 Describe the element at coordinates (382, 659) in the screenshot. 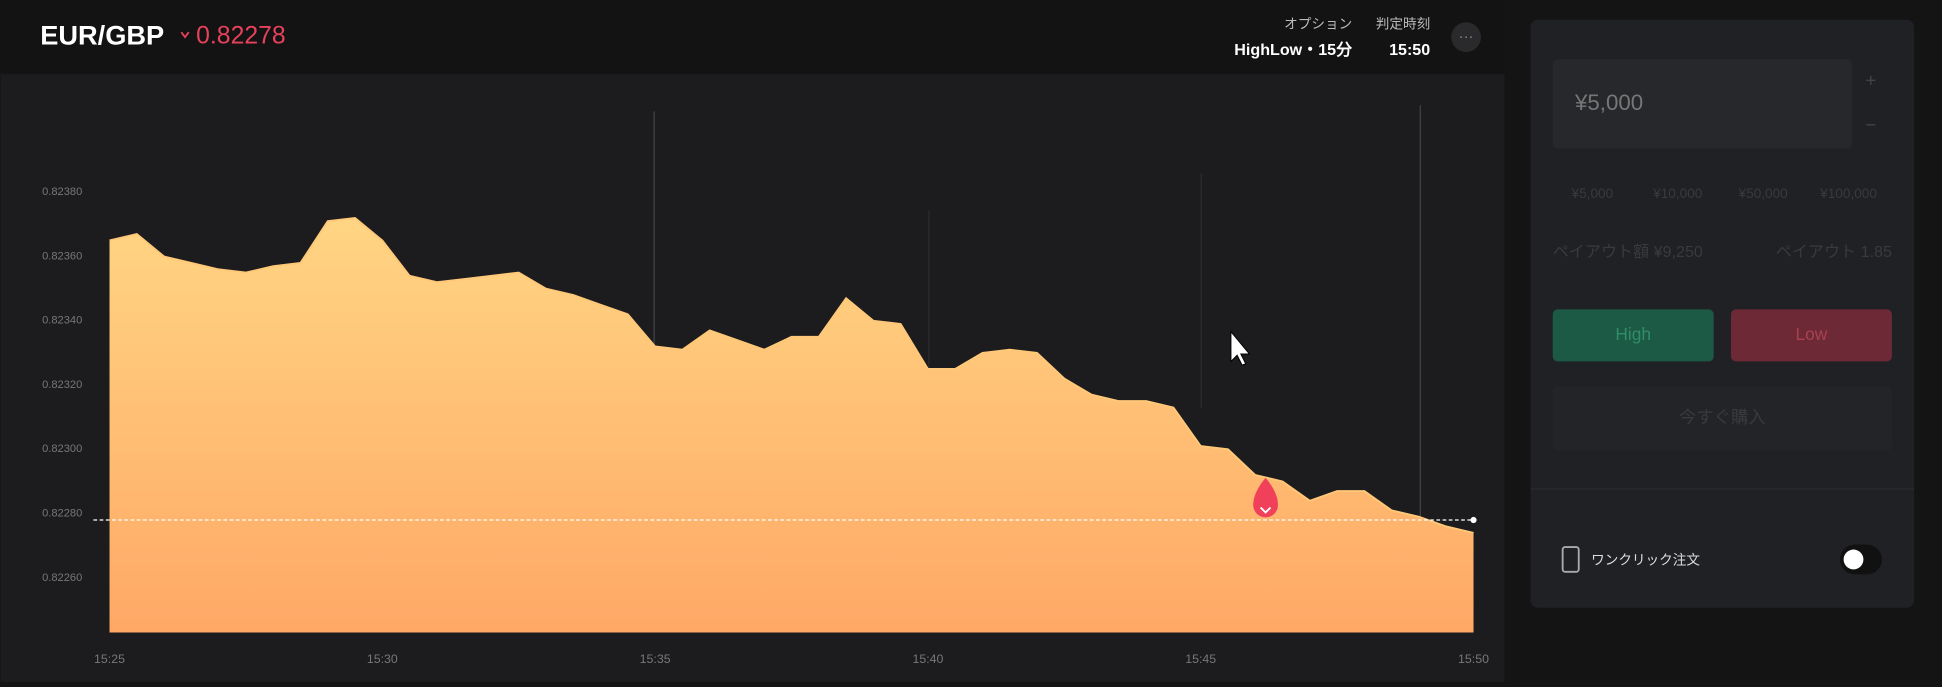

I see `x-tick-label: 15:30` at that location.